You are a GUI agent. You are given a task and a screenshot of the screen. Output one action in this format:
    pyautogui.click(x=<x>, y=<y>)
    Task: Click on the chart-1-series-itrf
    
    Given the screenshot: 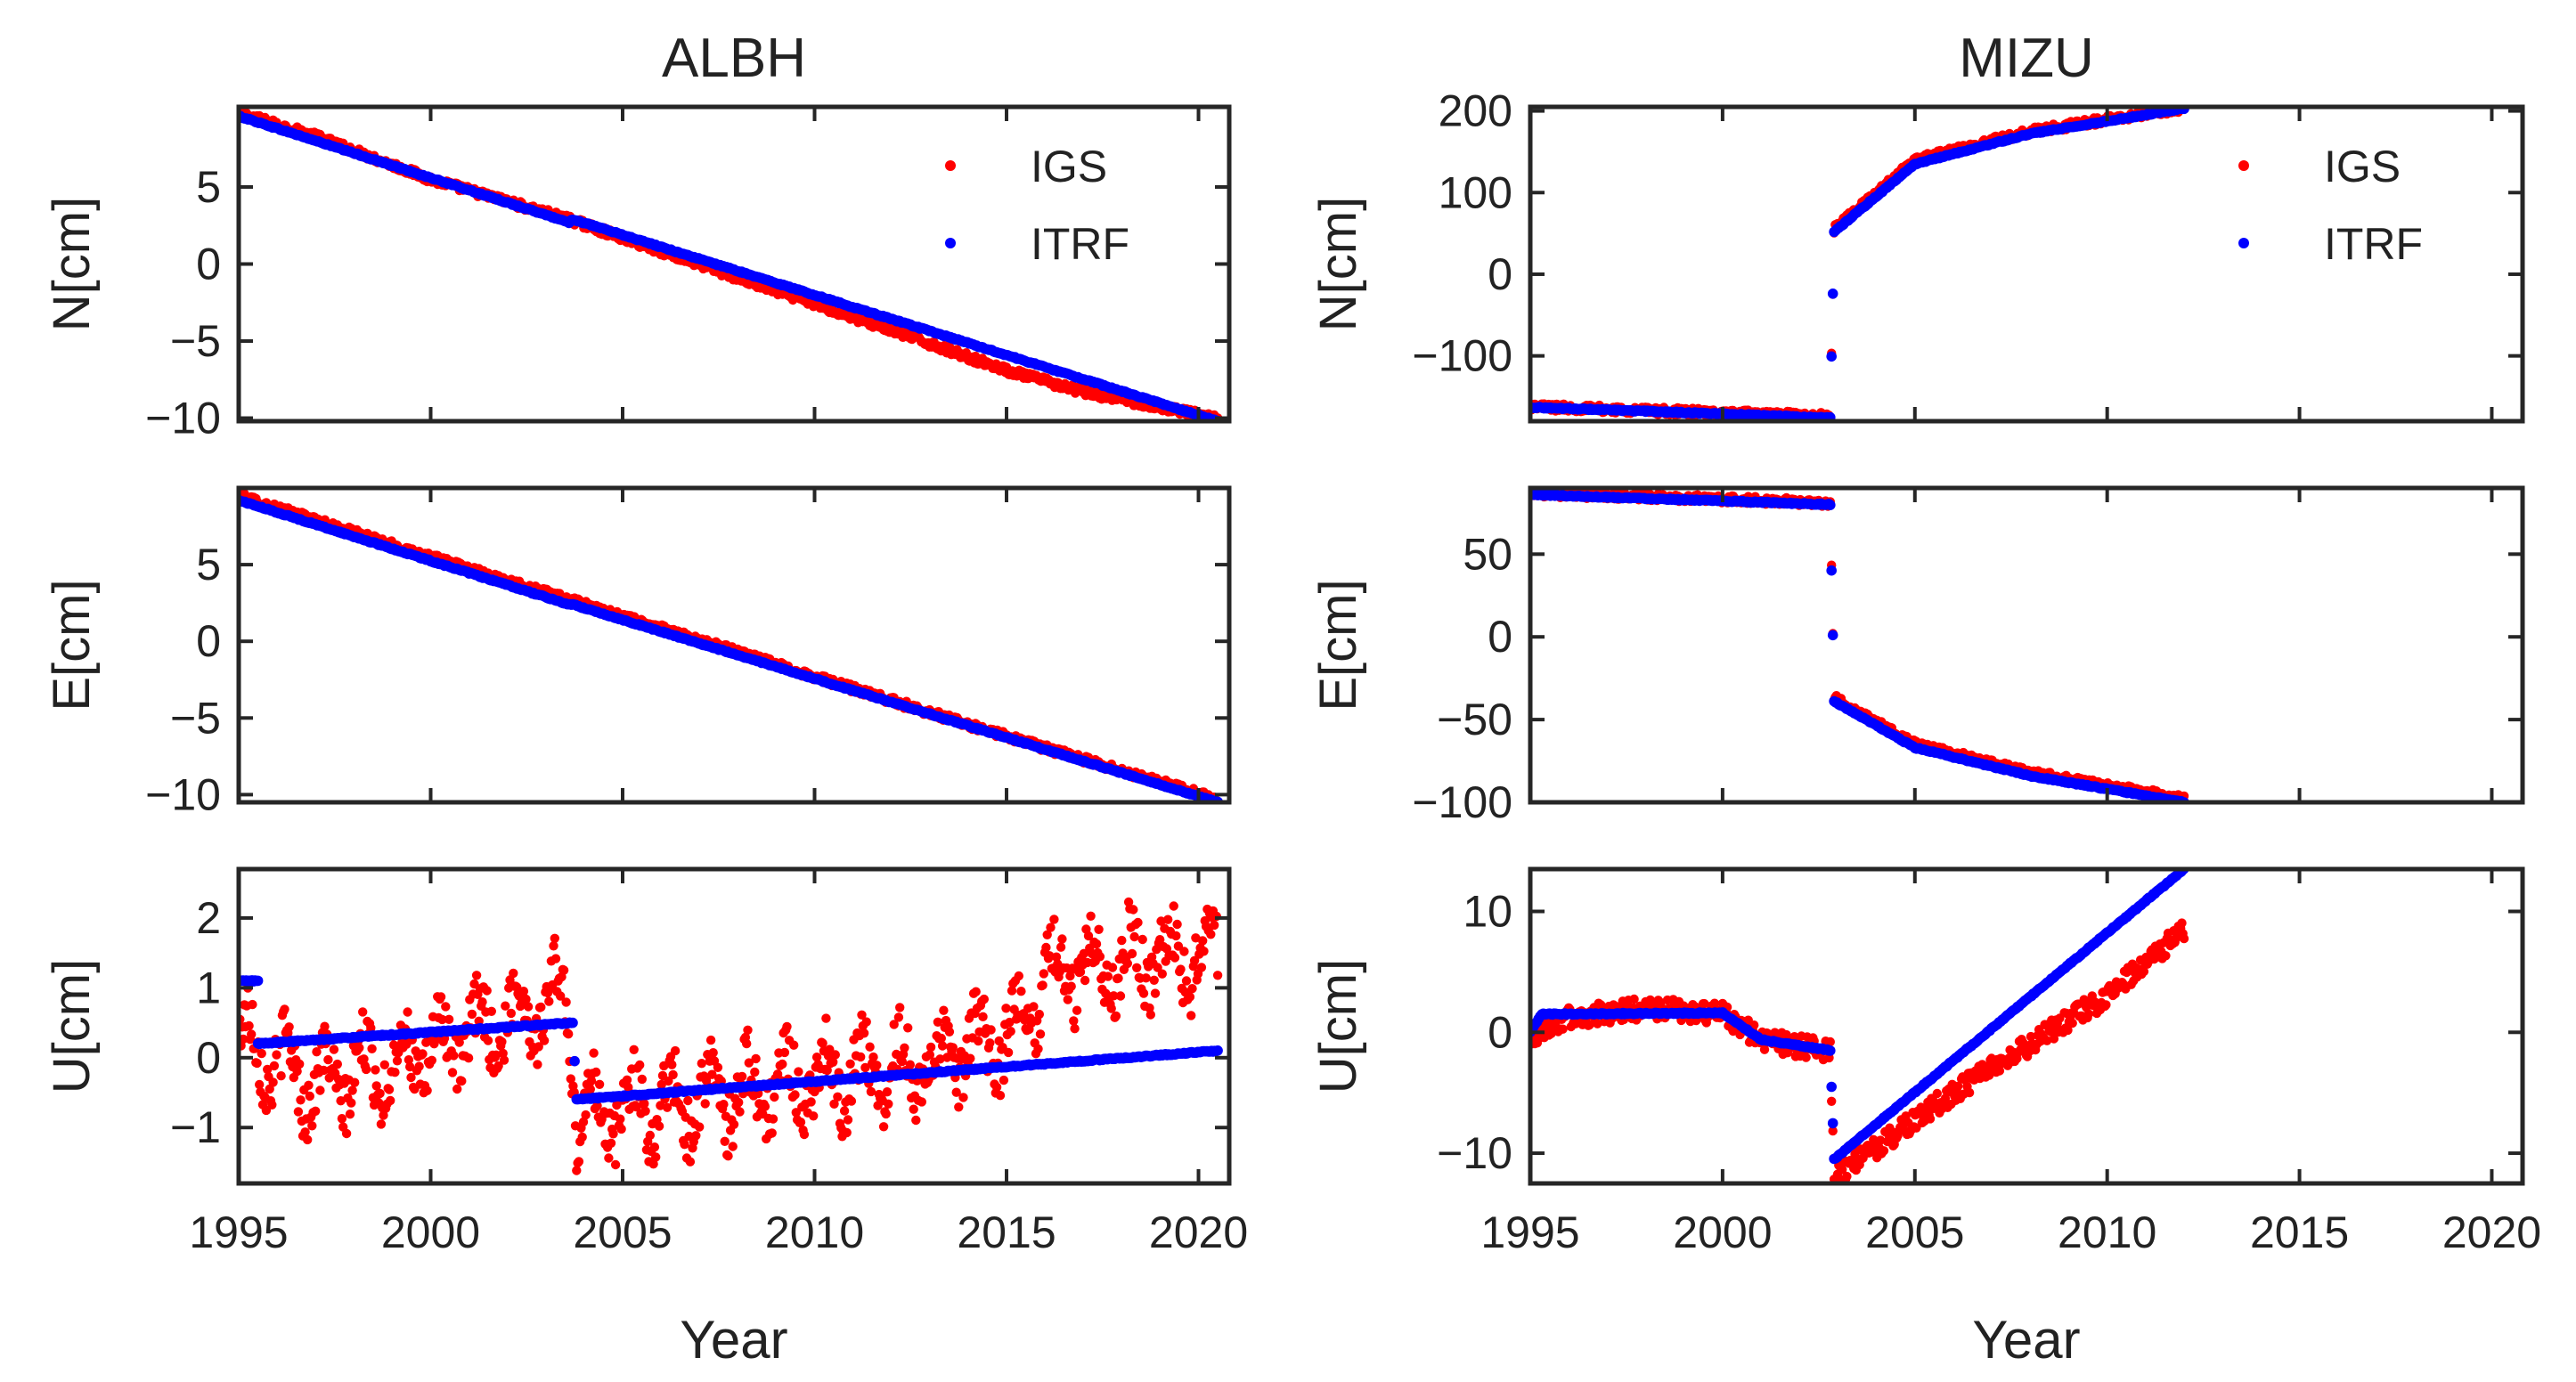 What is the action you would take?
    pyautogui.click(x=731, y=648)
    